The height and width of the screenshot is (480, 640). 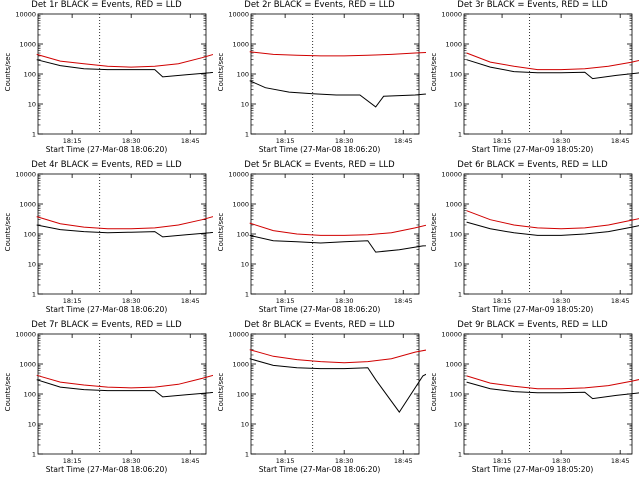 What do you see at coordinates (532, 325) in the screenshot?
I see `panel-title: Det 9r BLACK = Events, RED = LLD` at bounding box center [532, 325].